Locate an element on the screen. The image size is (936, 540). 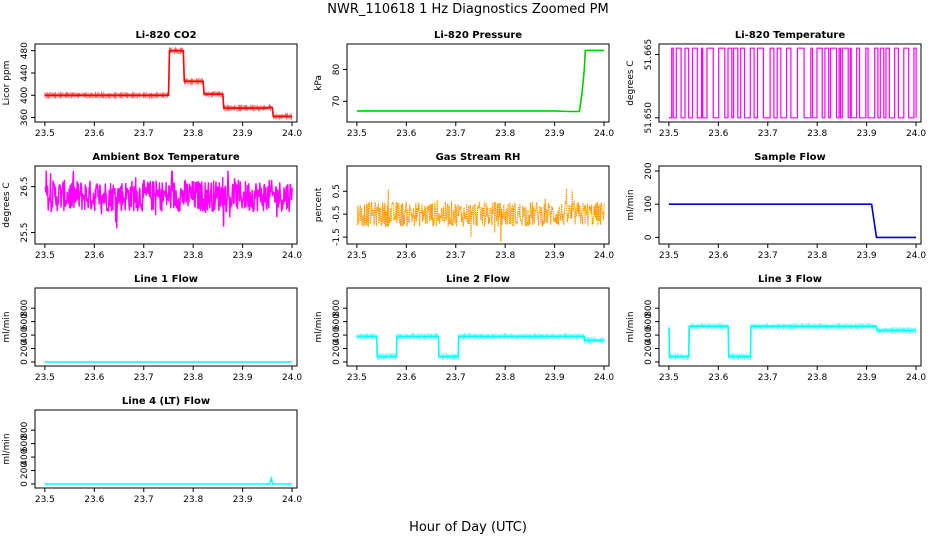
y-tick-label: 0.5 is located at coordinates (337, 191).